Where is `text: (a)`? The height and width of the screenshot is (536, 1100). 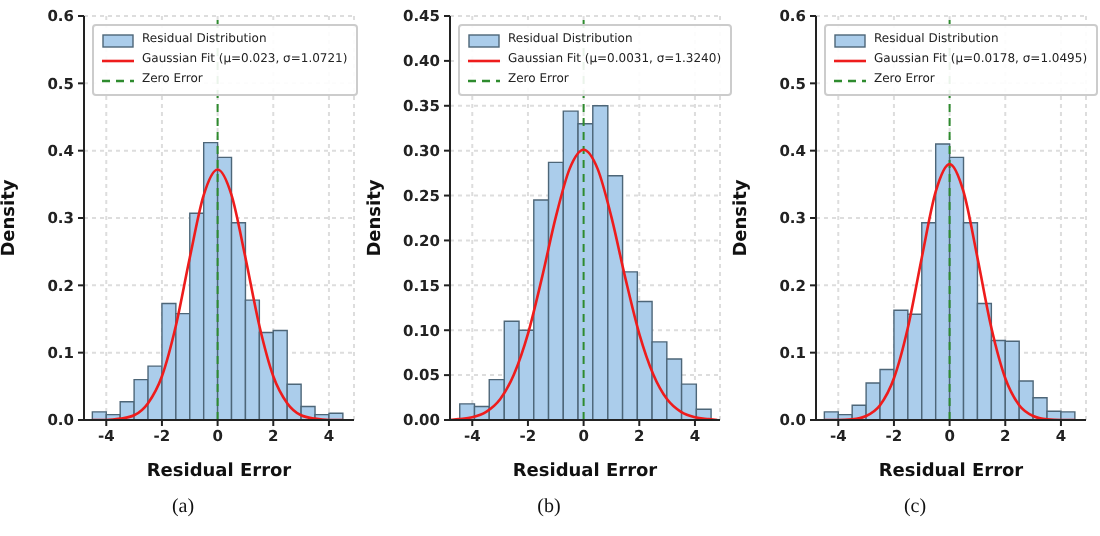 text: (a) is located at coordinates (183, 507).